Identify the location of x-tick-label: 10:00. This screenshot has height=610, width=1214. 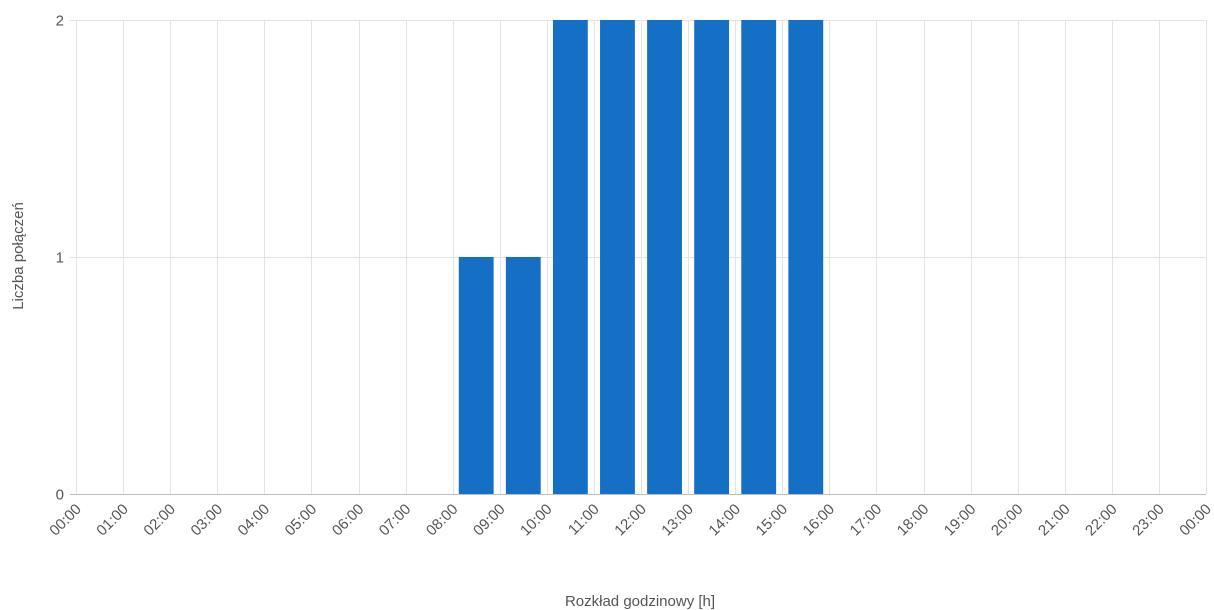
(536, 520).